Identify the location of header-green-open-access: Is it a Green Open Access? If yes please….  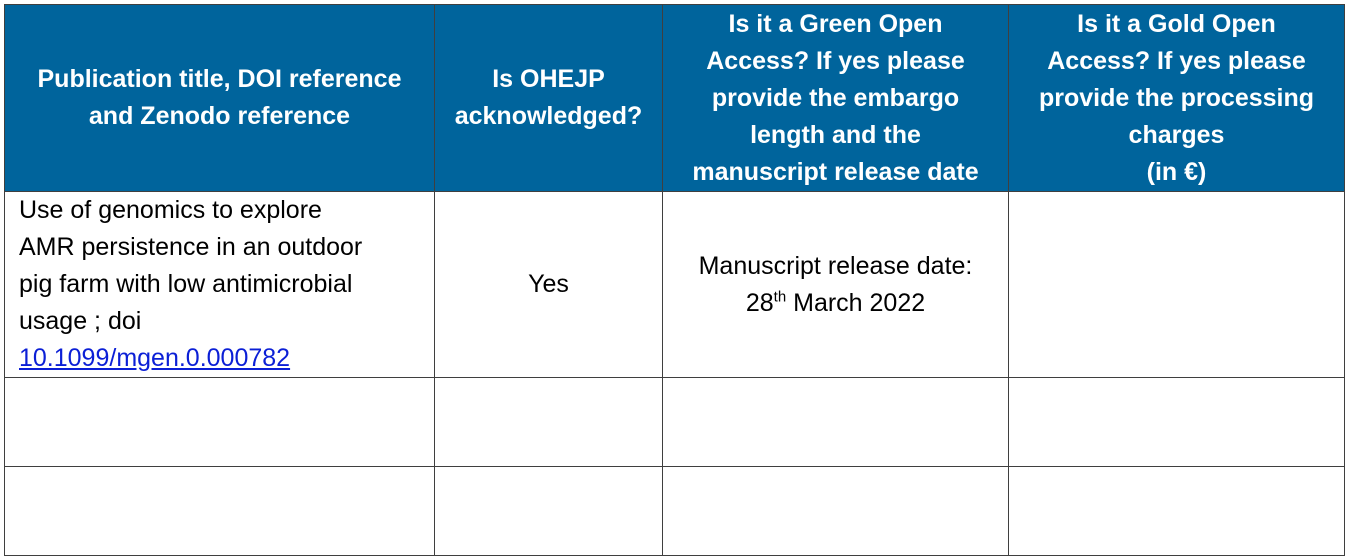
(835, 98).